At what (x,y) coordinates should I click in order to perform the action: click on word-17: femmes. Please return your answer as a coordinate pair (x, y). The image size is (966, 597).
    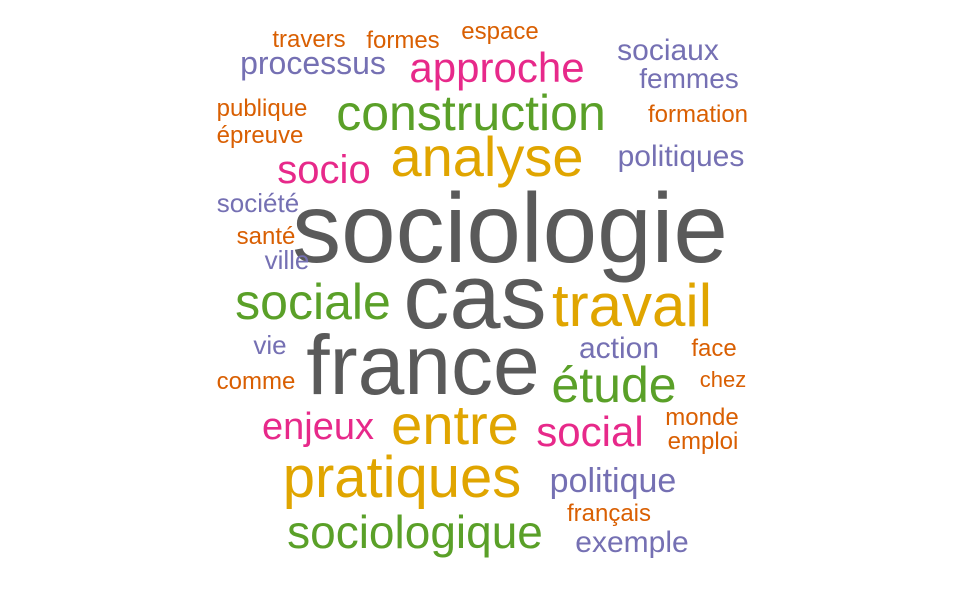
    Looking at the image, I should click on (689, 78).